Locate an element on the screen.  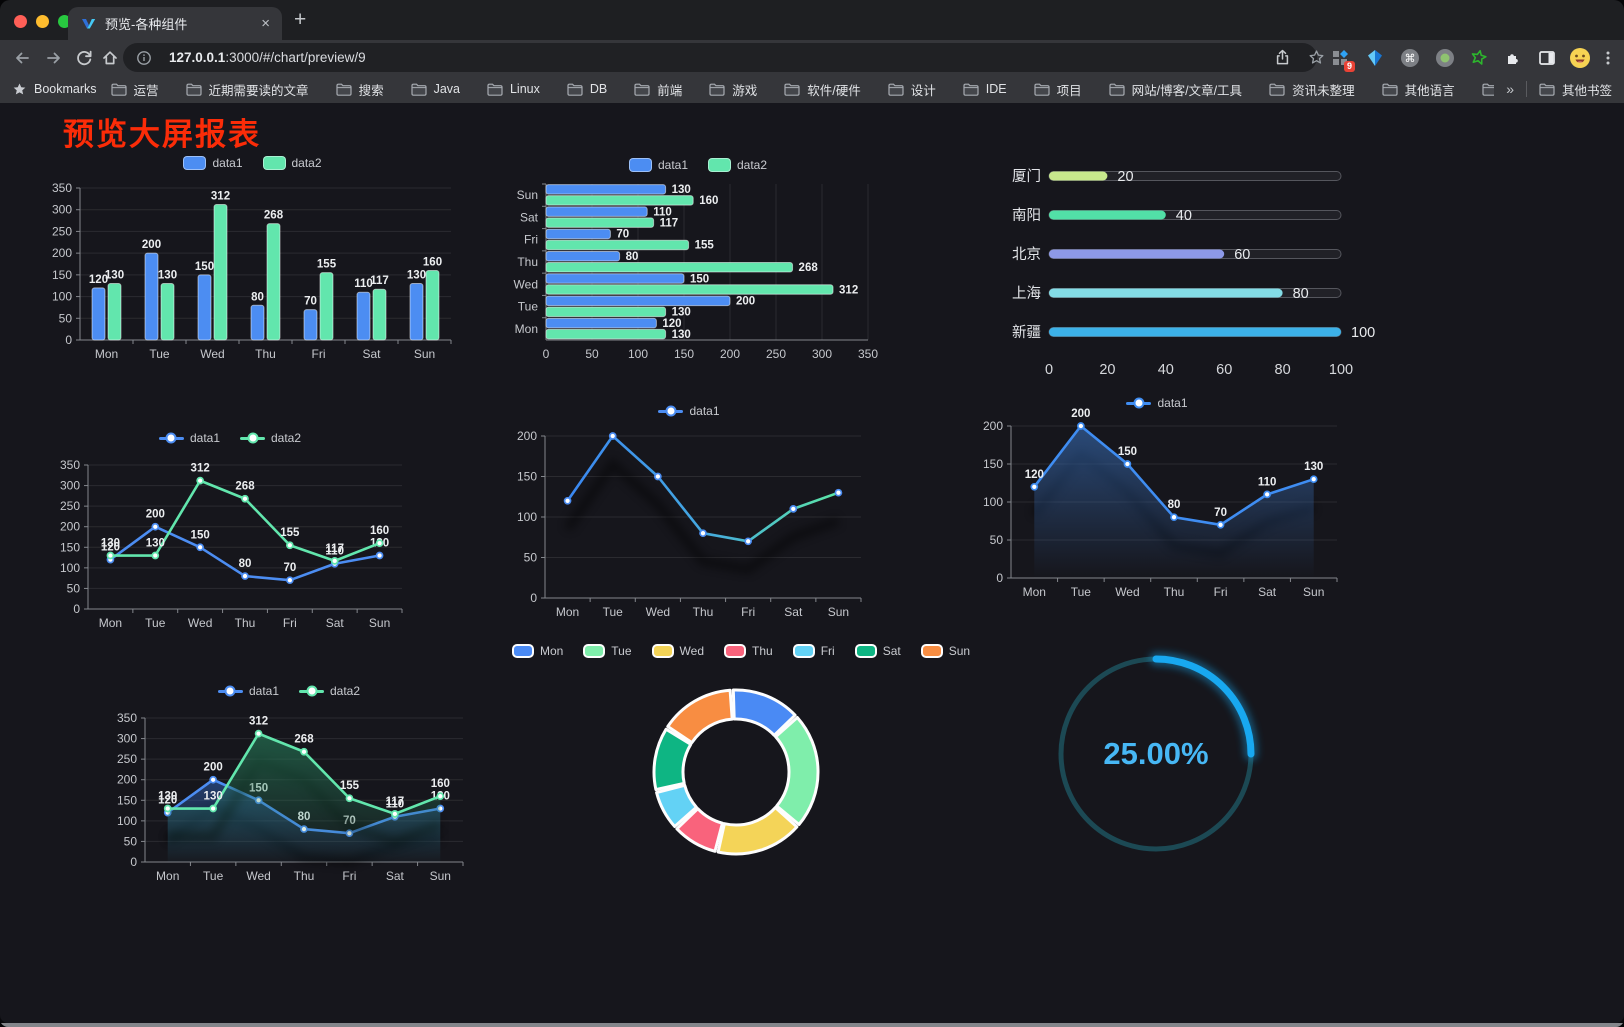
bookmarks-root: Bookmarks is located at coordinates (54, 89).